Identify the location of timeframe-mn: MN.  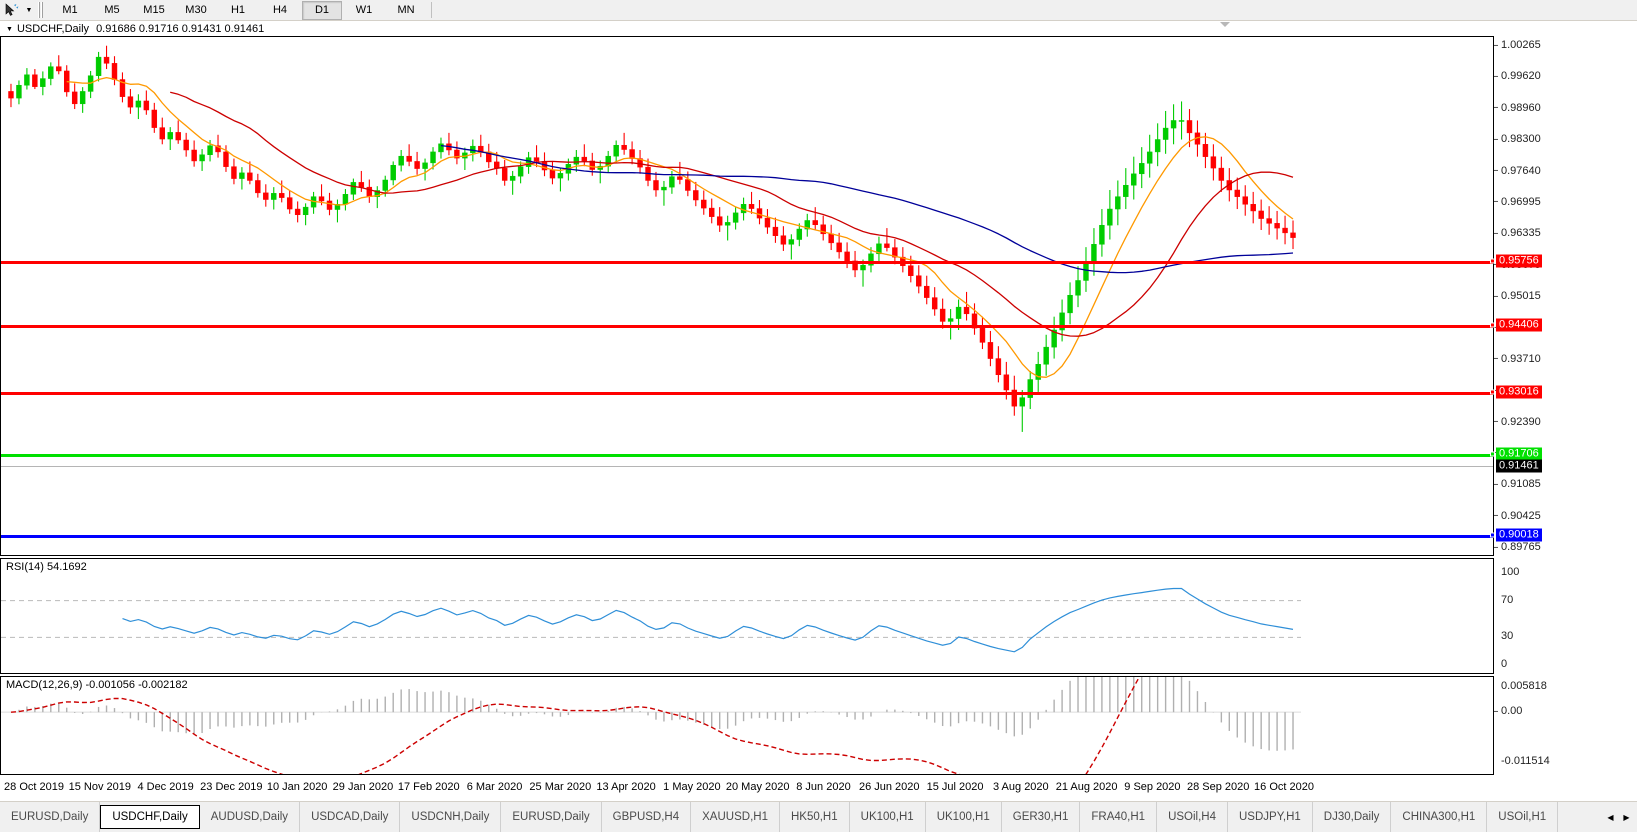
(406, 9).